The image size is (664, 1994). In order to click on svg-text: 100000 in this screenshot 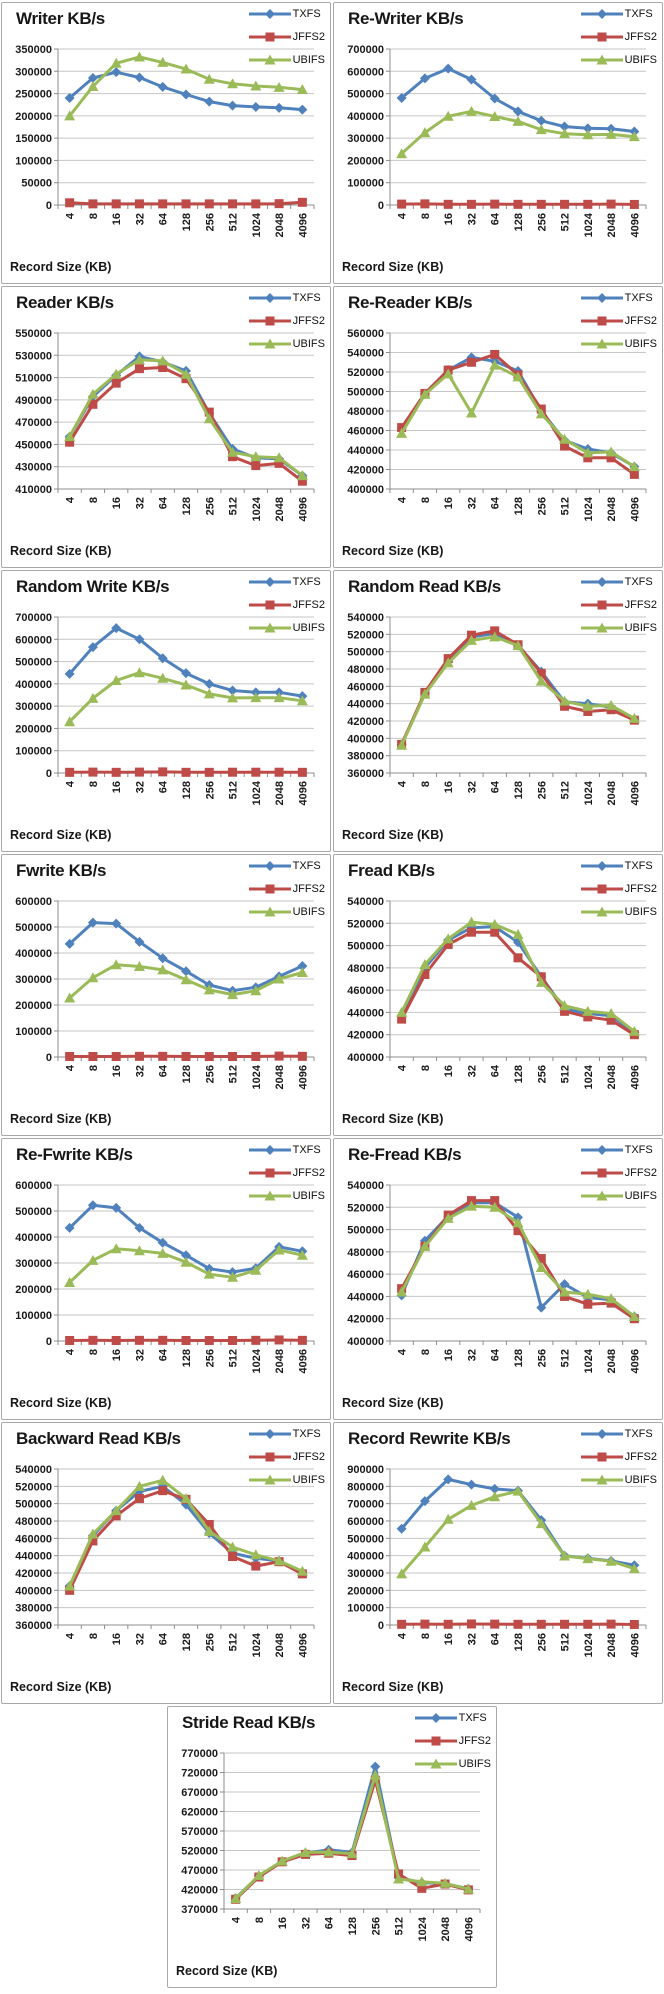, I will do `click(365, 184)`.